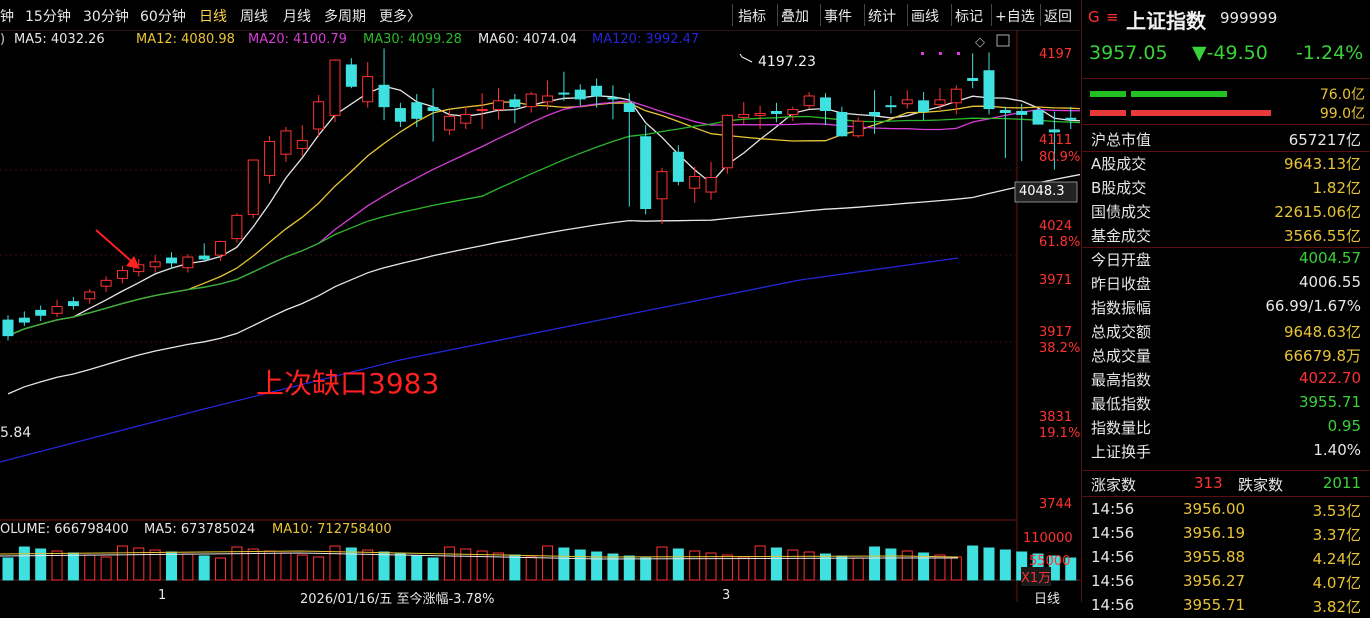  Describe the element at coordinates (1336, 607) in the screenshot. I see `tick-volume: 3.82亿` at that location.